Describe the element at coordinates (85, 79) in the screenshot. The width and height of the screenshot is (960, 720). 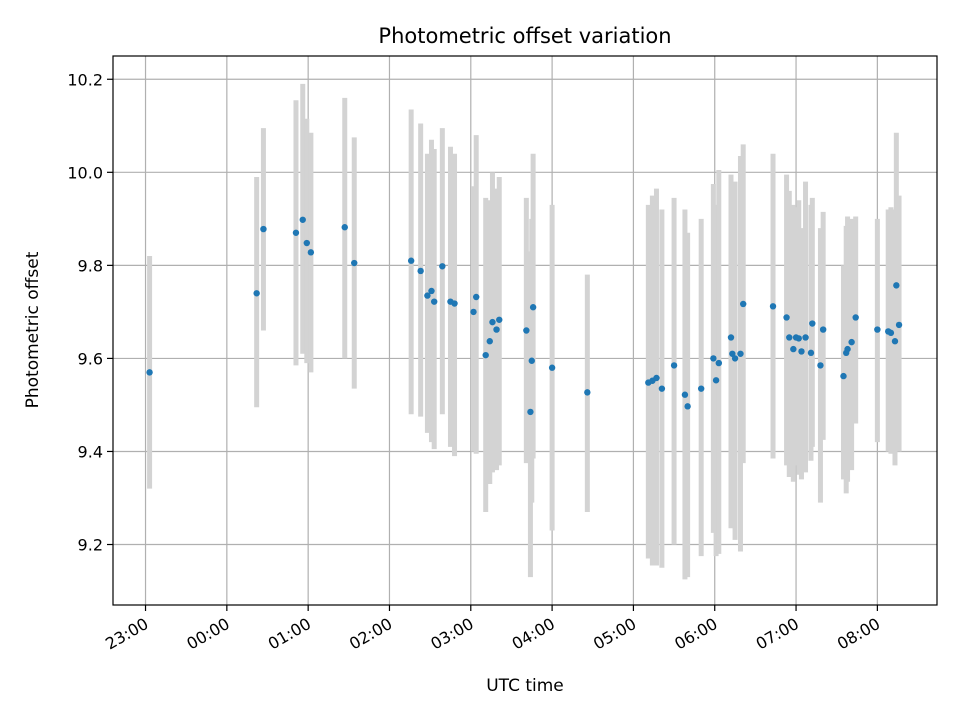
I see `y-tick-label: 10.2` at that location.